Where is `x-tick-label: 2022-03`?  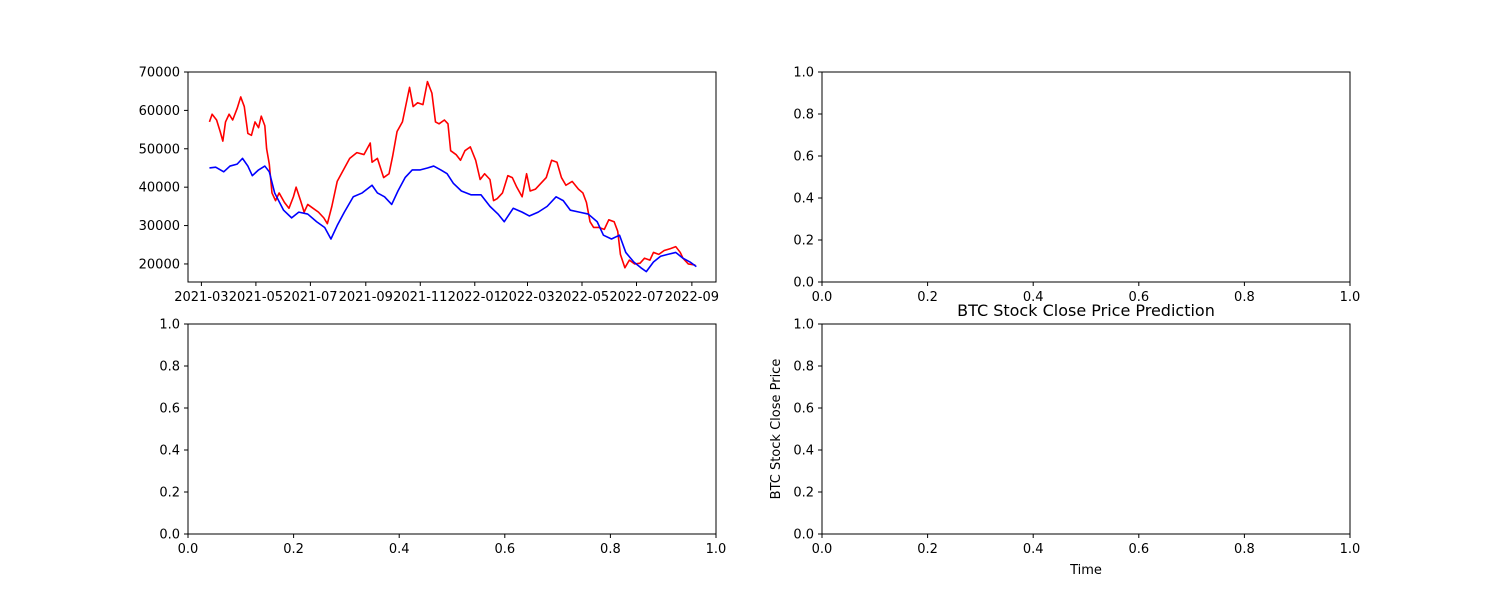
x-tick-label: 2022-03 is located at coordinates (527, 297).